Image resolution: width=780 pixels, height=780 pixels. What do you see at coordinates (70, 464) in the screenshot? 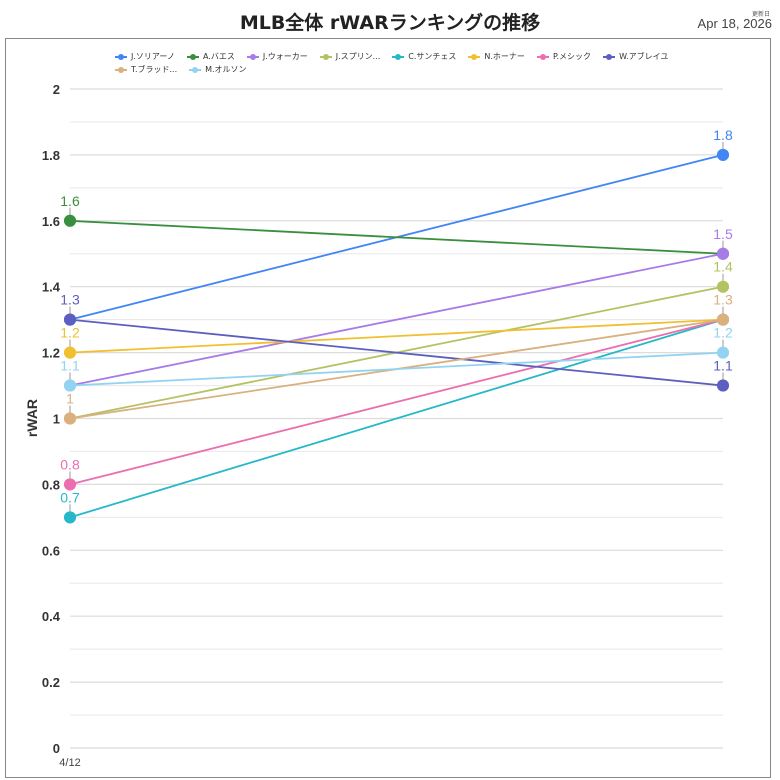
I see `data-label: 0.8` at bounding box center [70, 464].